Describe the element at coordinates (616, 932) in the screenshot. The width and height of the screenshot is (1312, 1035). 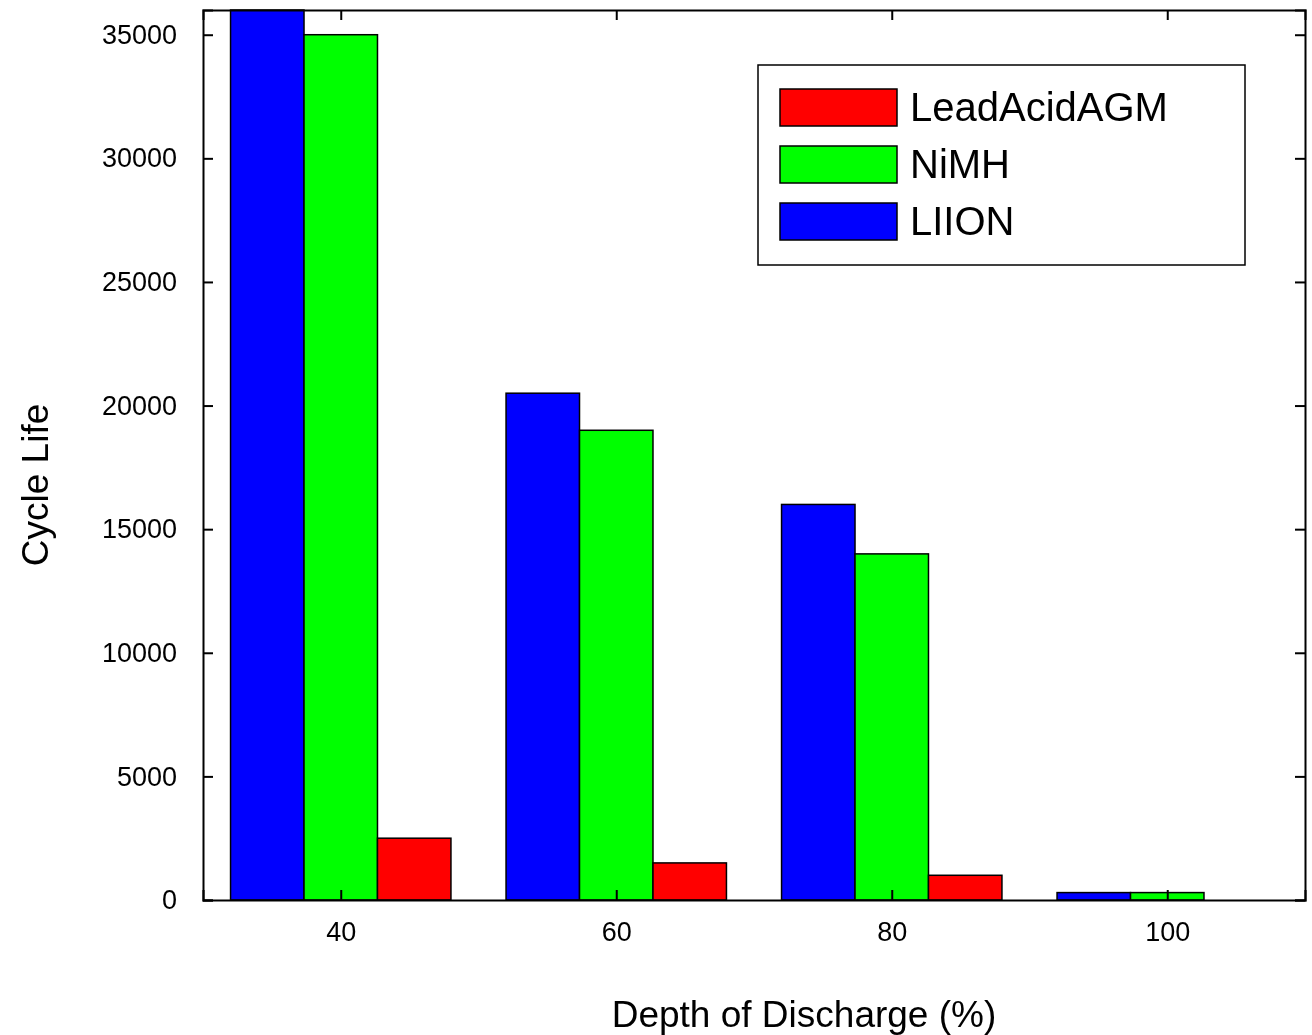
I see `x-tick-label: 60` at that location.